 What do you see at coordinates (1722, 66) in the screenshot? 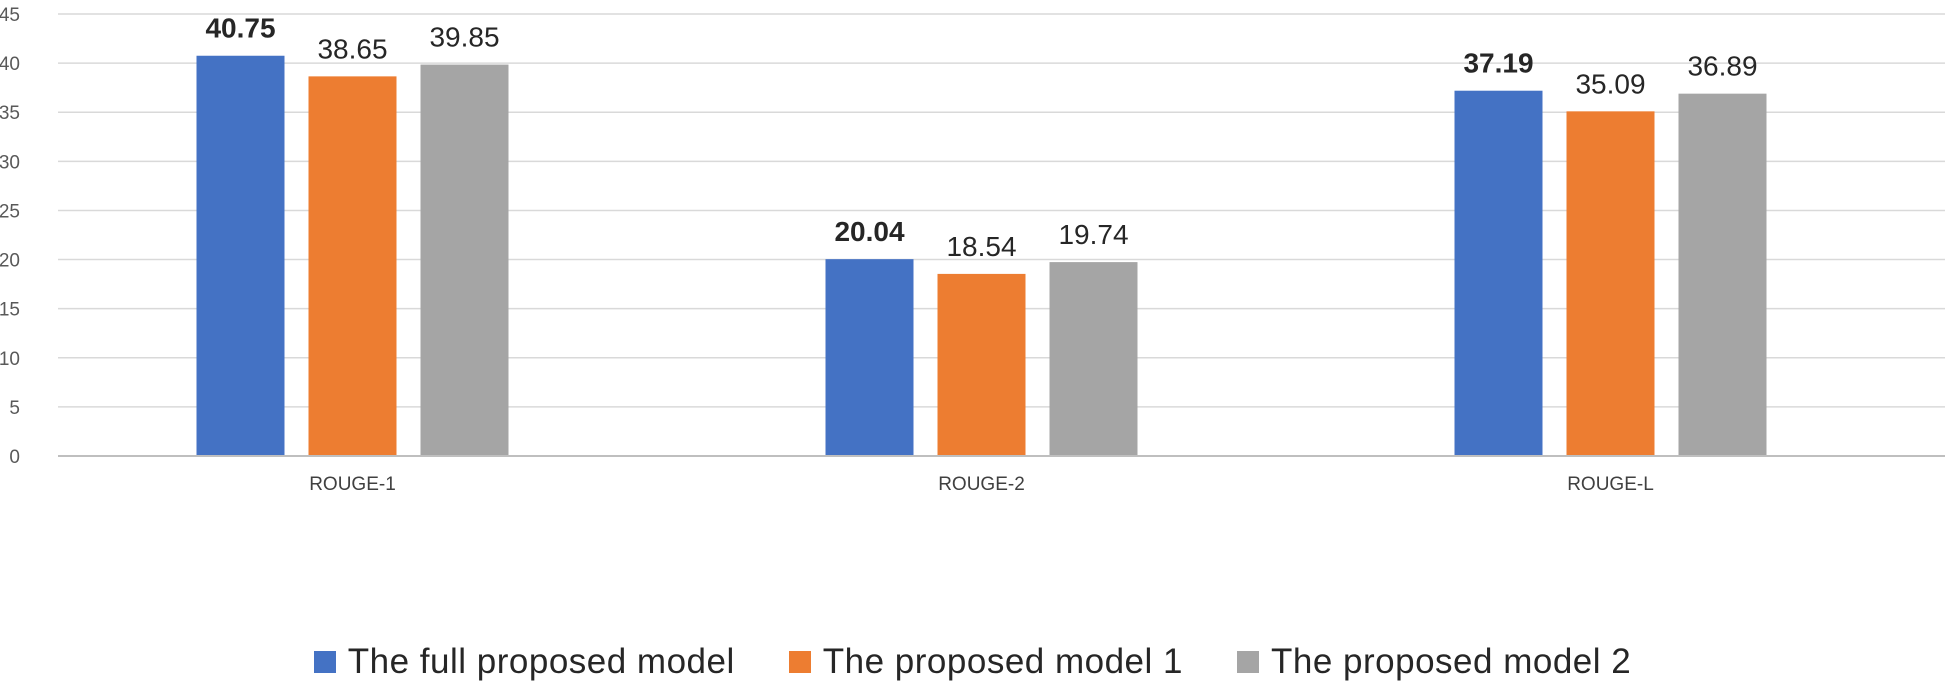
I see `data-label: 36.89` at bounding box center [1722, 66].